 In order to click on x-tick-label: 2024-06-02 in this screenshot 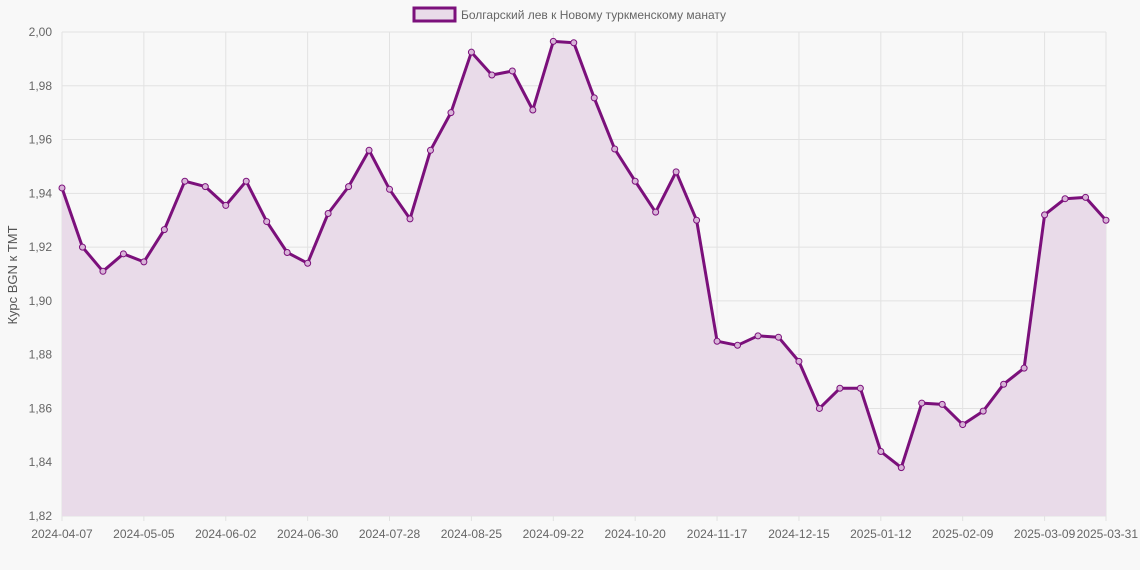, I will do `click(226, 534)`.